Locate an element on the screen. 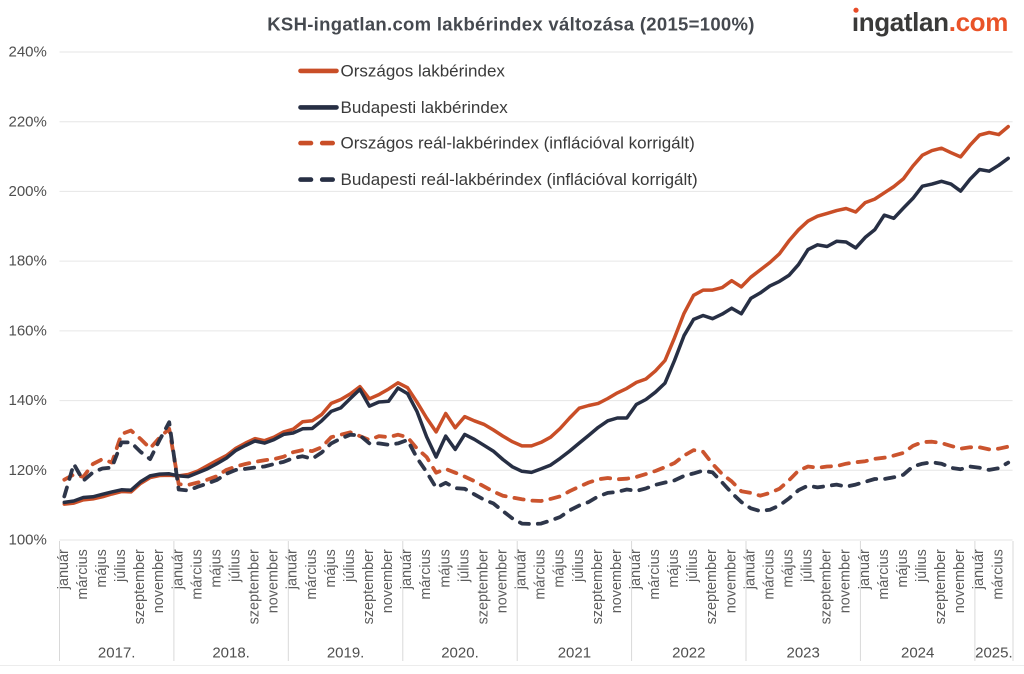 The image size is (1024, 674). svg-text: 2022 is located at coordinates (688, 653).